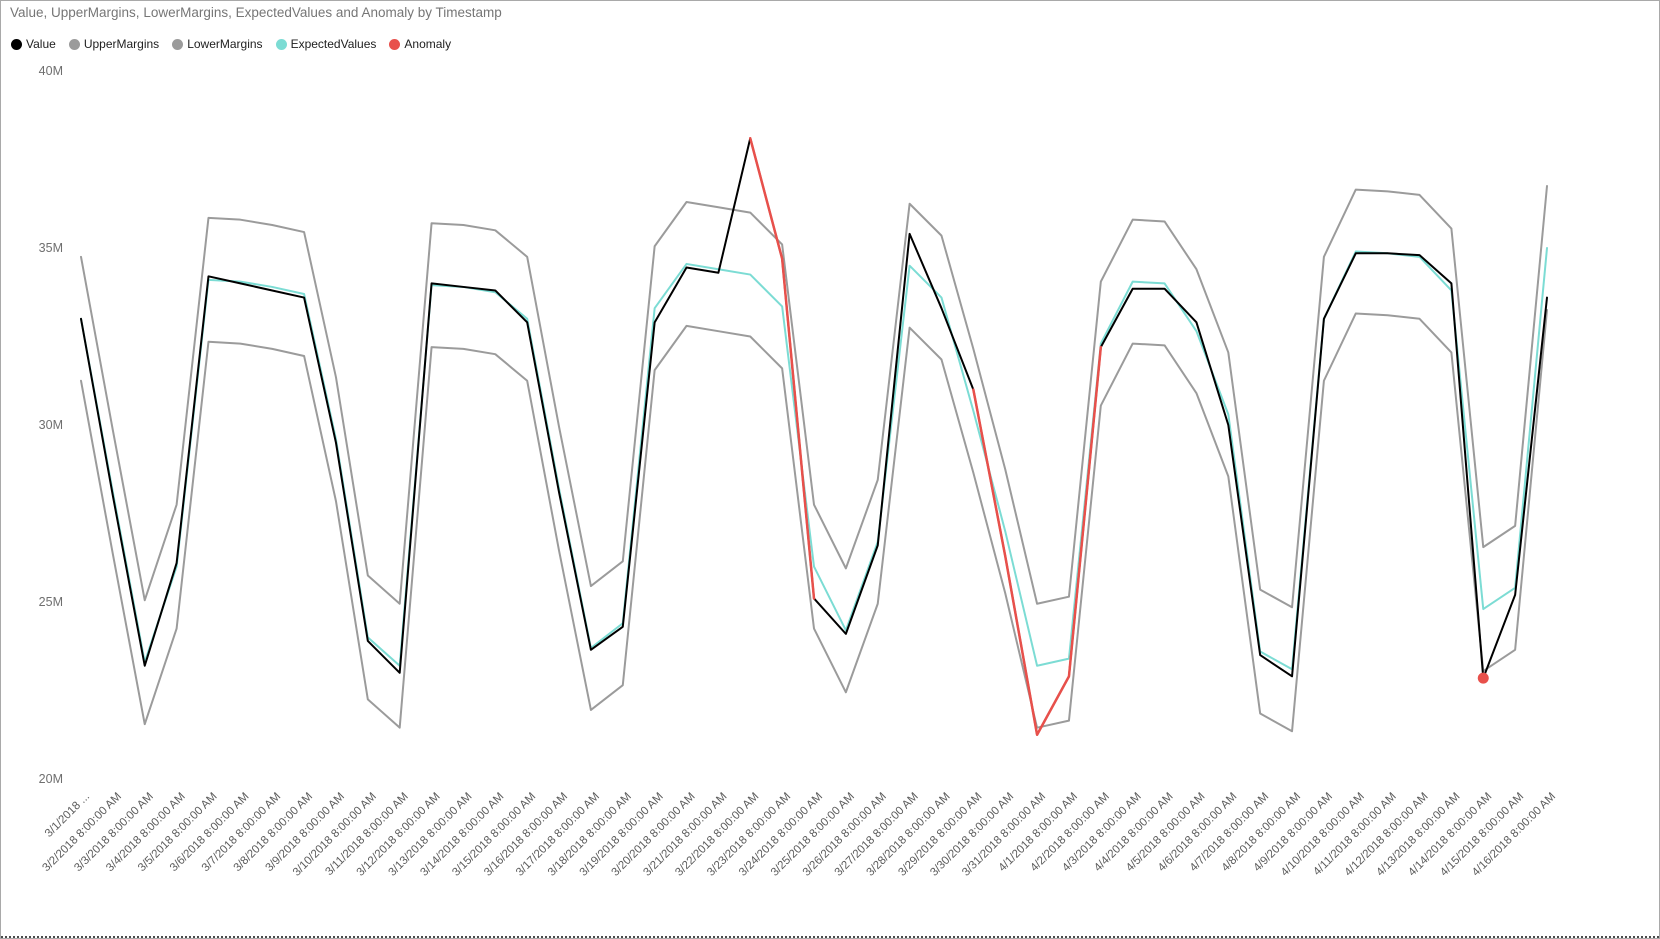  What do you see at coordinates (51, 248) in the screenshot?
I see `y-axis-label: 35M` at bounding box center [51, 248].